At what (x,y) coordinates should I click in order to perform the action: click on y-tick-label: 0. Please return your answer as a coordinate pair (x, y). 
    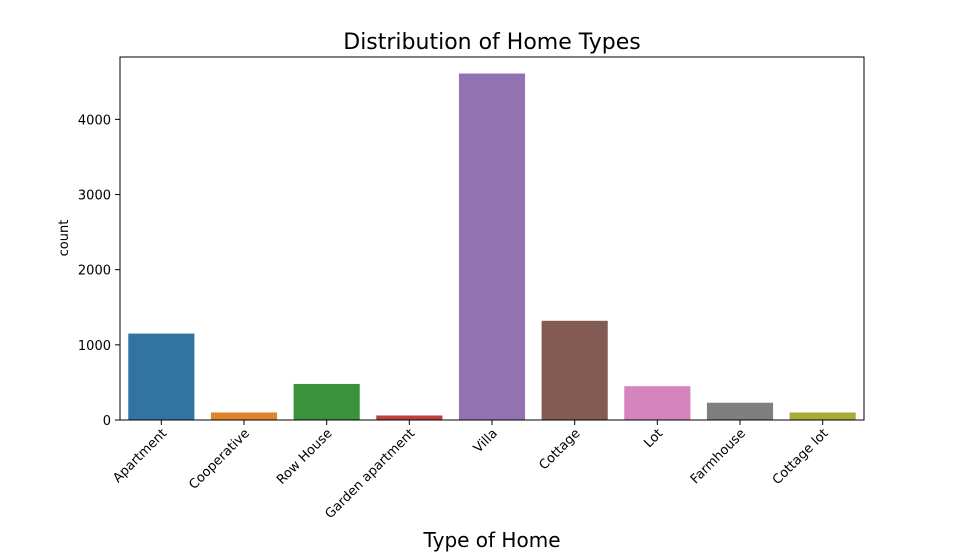
    Looking at the image, I should click on (107, 421).